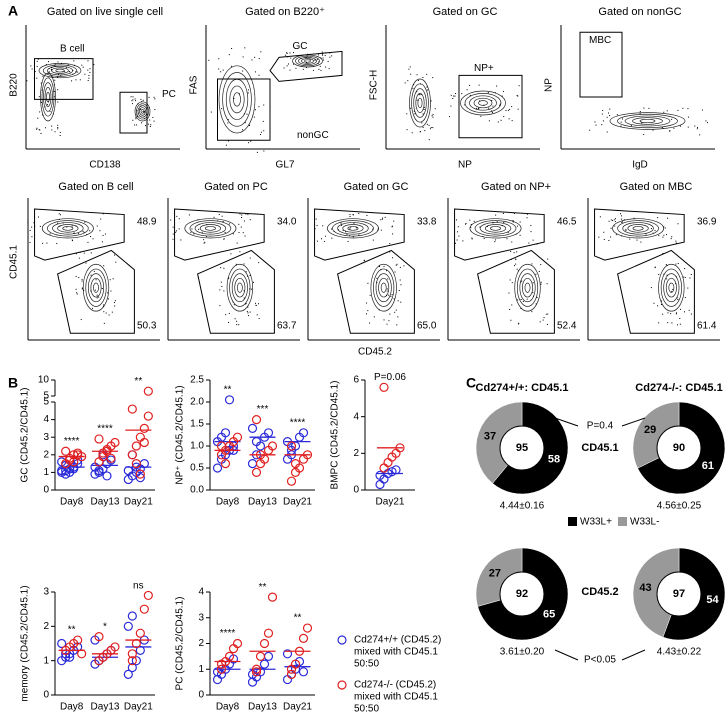  What do you see at coordinates (262, 502) in the screenshot?
I see `x-tick-label: Day13` at bounding box center [262, 502].